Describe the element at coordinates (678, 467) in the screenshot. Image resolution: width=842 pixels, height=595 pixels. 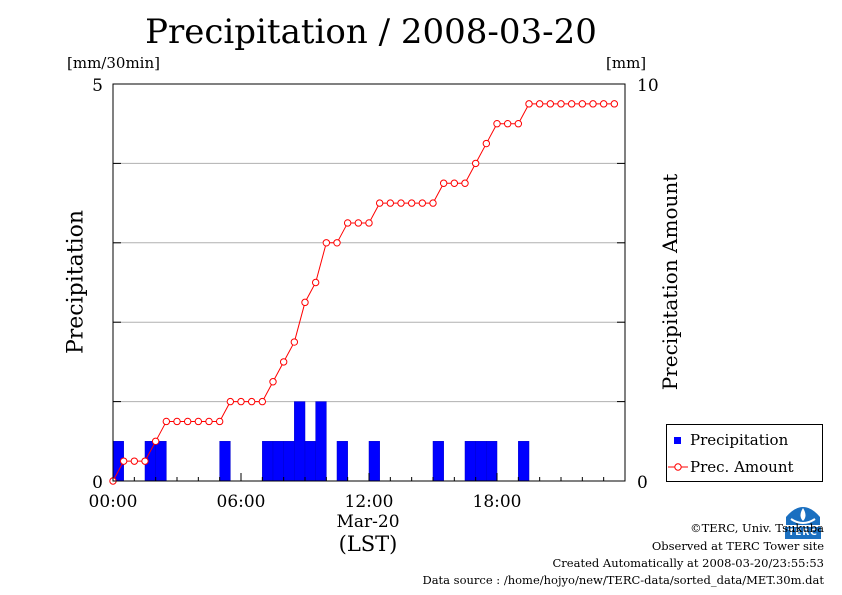
I see `legend-line-swatch` at that location.